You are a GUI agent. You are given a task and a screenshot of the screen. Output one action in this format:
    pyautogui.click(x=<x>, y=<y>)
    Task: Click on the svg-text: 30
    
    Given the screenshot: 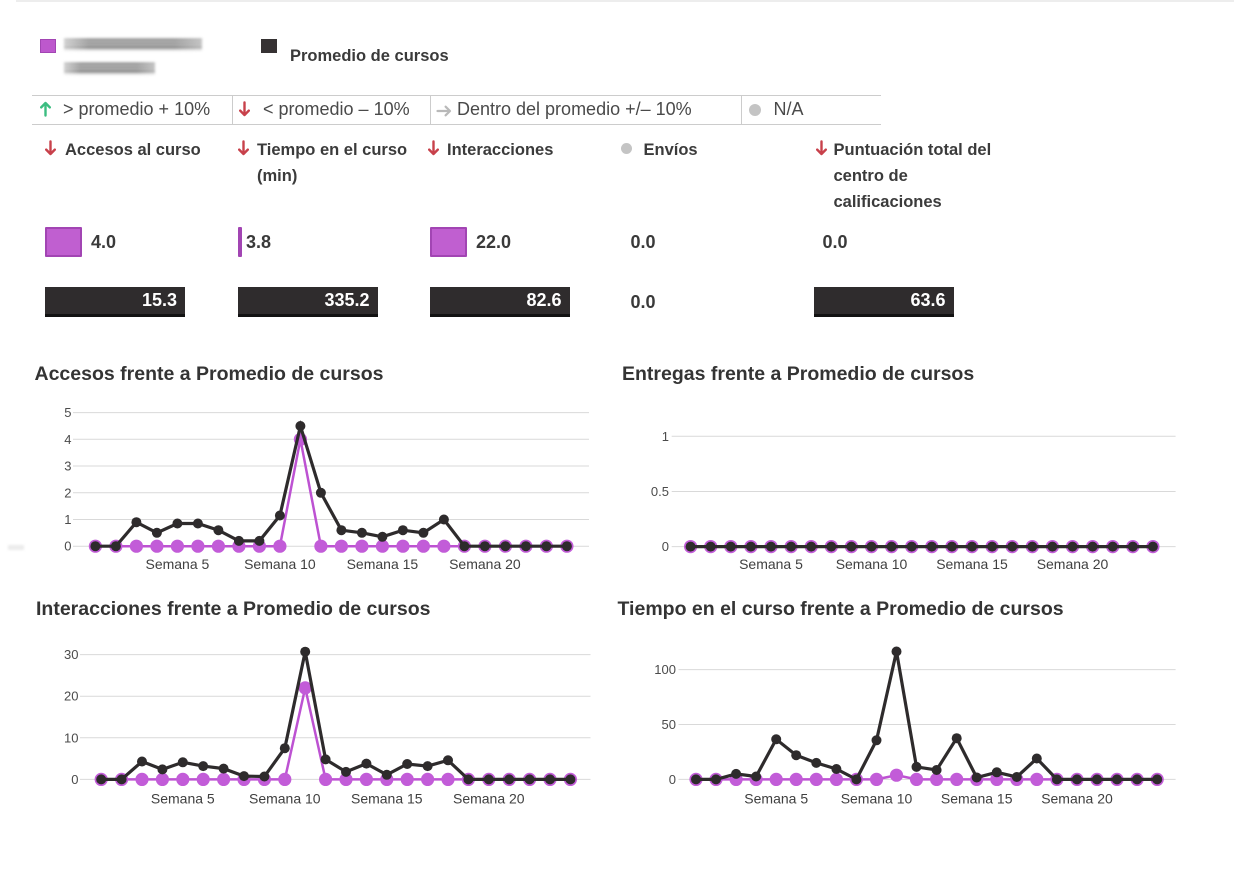 What is the action you would take?
    pyautogui.click(x=71, y=654)
    